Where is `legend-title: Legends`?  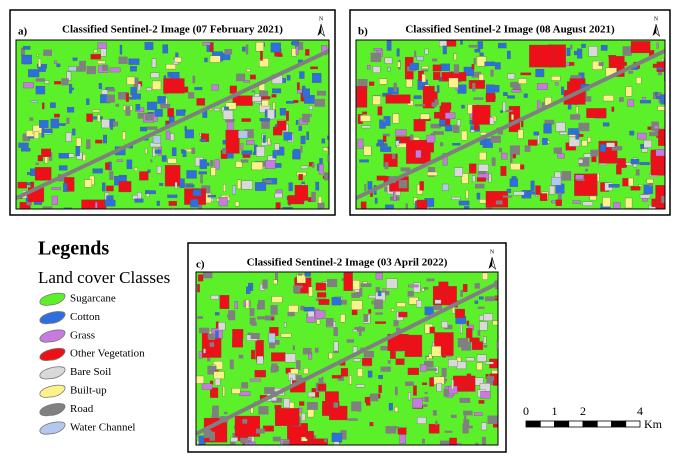 legend-title: Legends is located at coordinates (73, 249).